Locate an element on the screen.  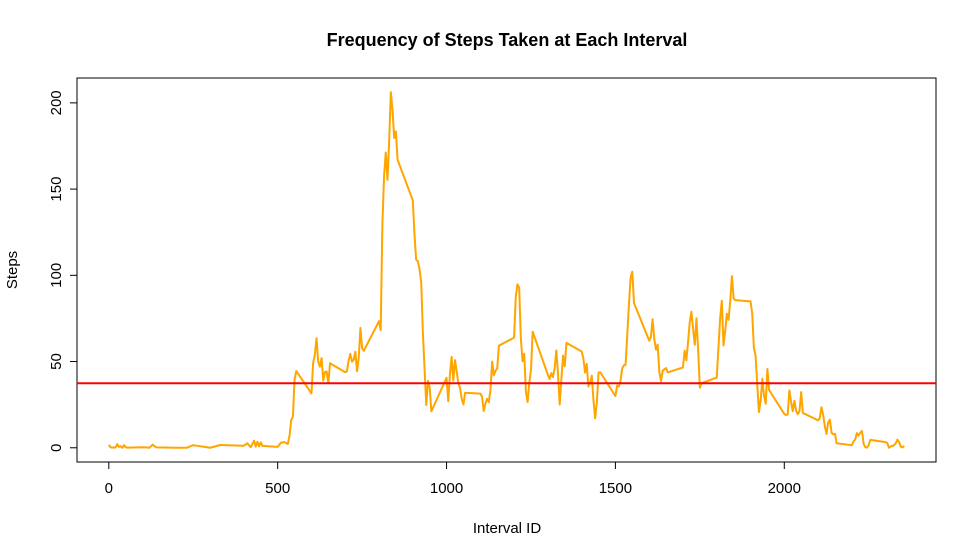
y-tick-label: 100 is located at coordinates (56, 275).